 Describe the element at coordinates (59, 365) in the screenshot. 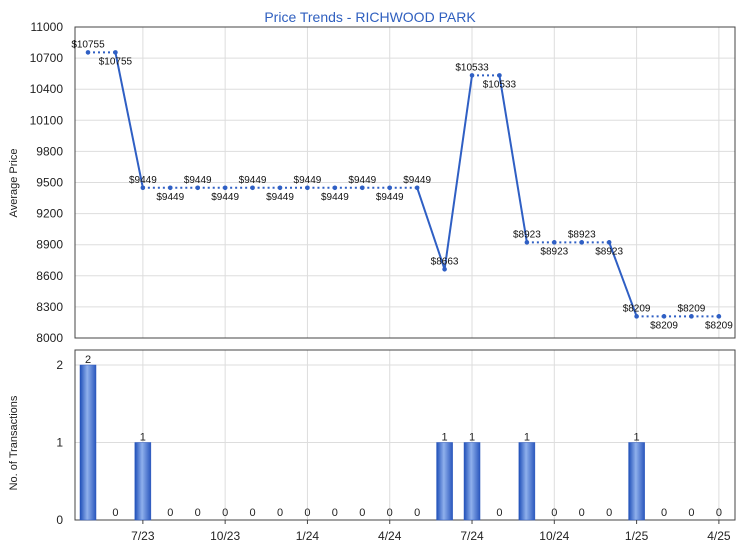

I see `transactions-y-tick-label: 2` at that location.